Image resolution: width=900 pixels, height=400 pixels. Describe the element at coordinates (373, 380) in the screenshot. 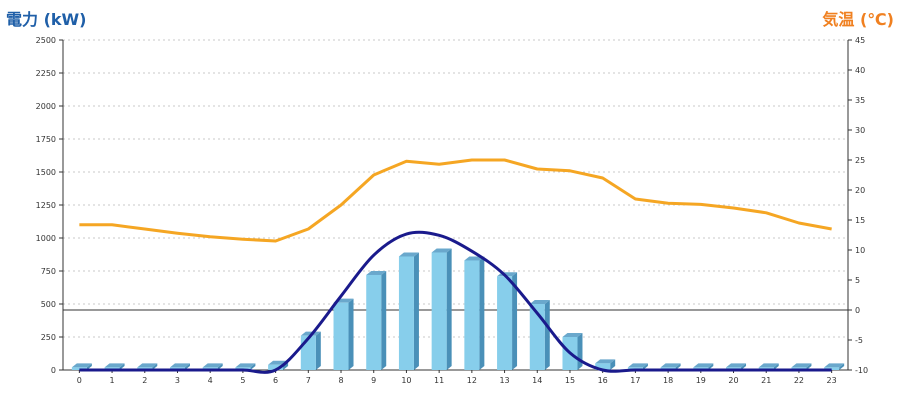

I see `x-tick-label: 9` at that location.